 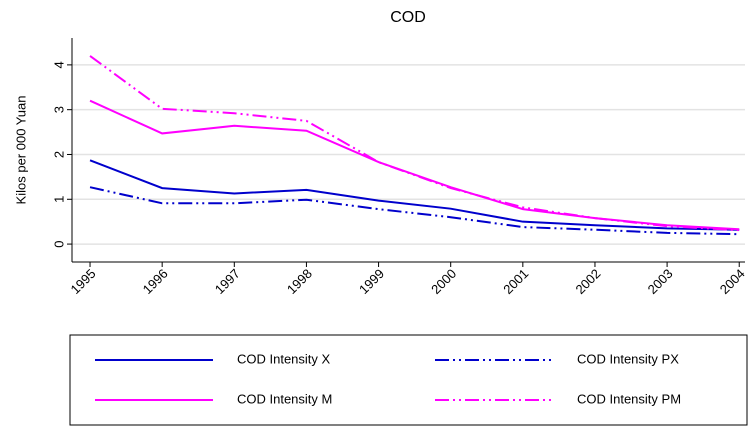 What do you see at coordinates (443, 281) in the screenshot?
I see `x-tick-label: 2000` at bounding box center [443, 281].